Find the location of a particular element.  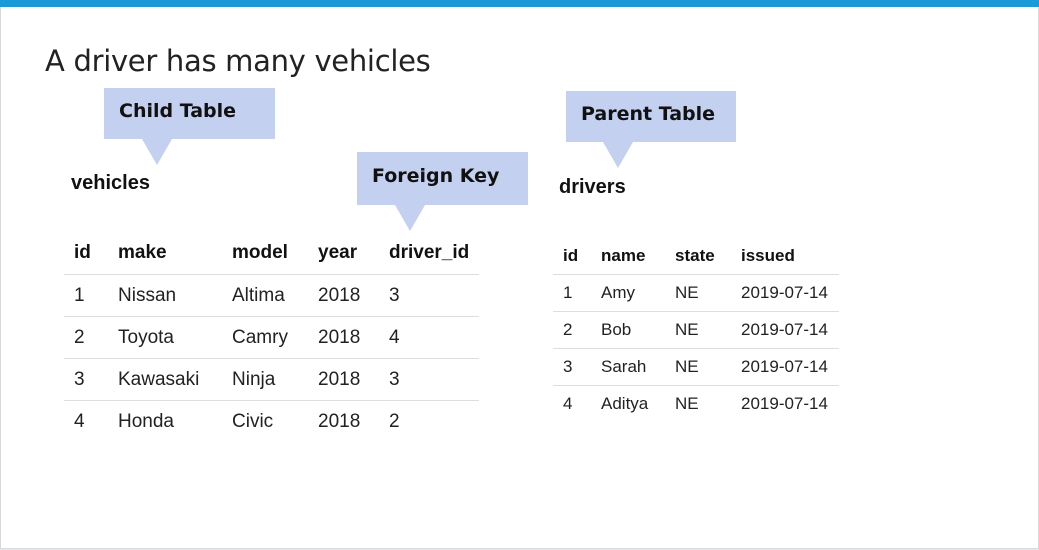

cell-driver-id: 2 is located at coordinates (429, 421).